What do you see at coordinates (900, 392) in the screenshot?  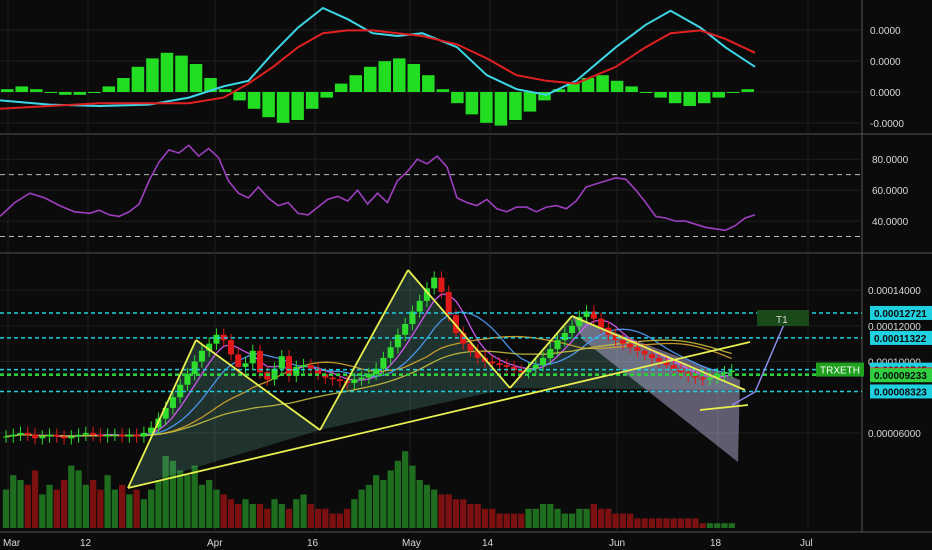 I see `price-level-tag-text: 0.00008323` at bounding box center [900, 392].